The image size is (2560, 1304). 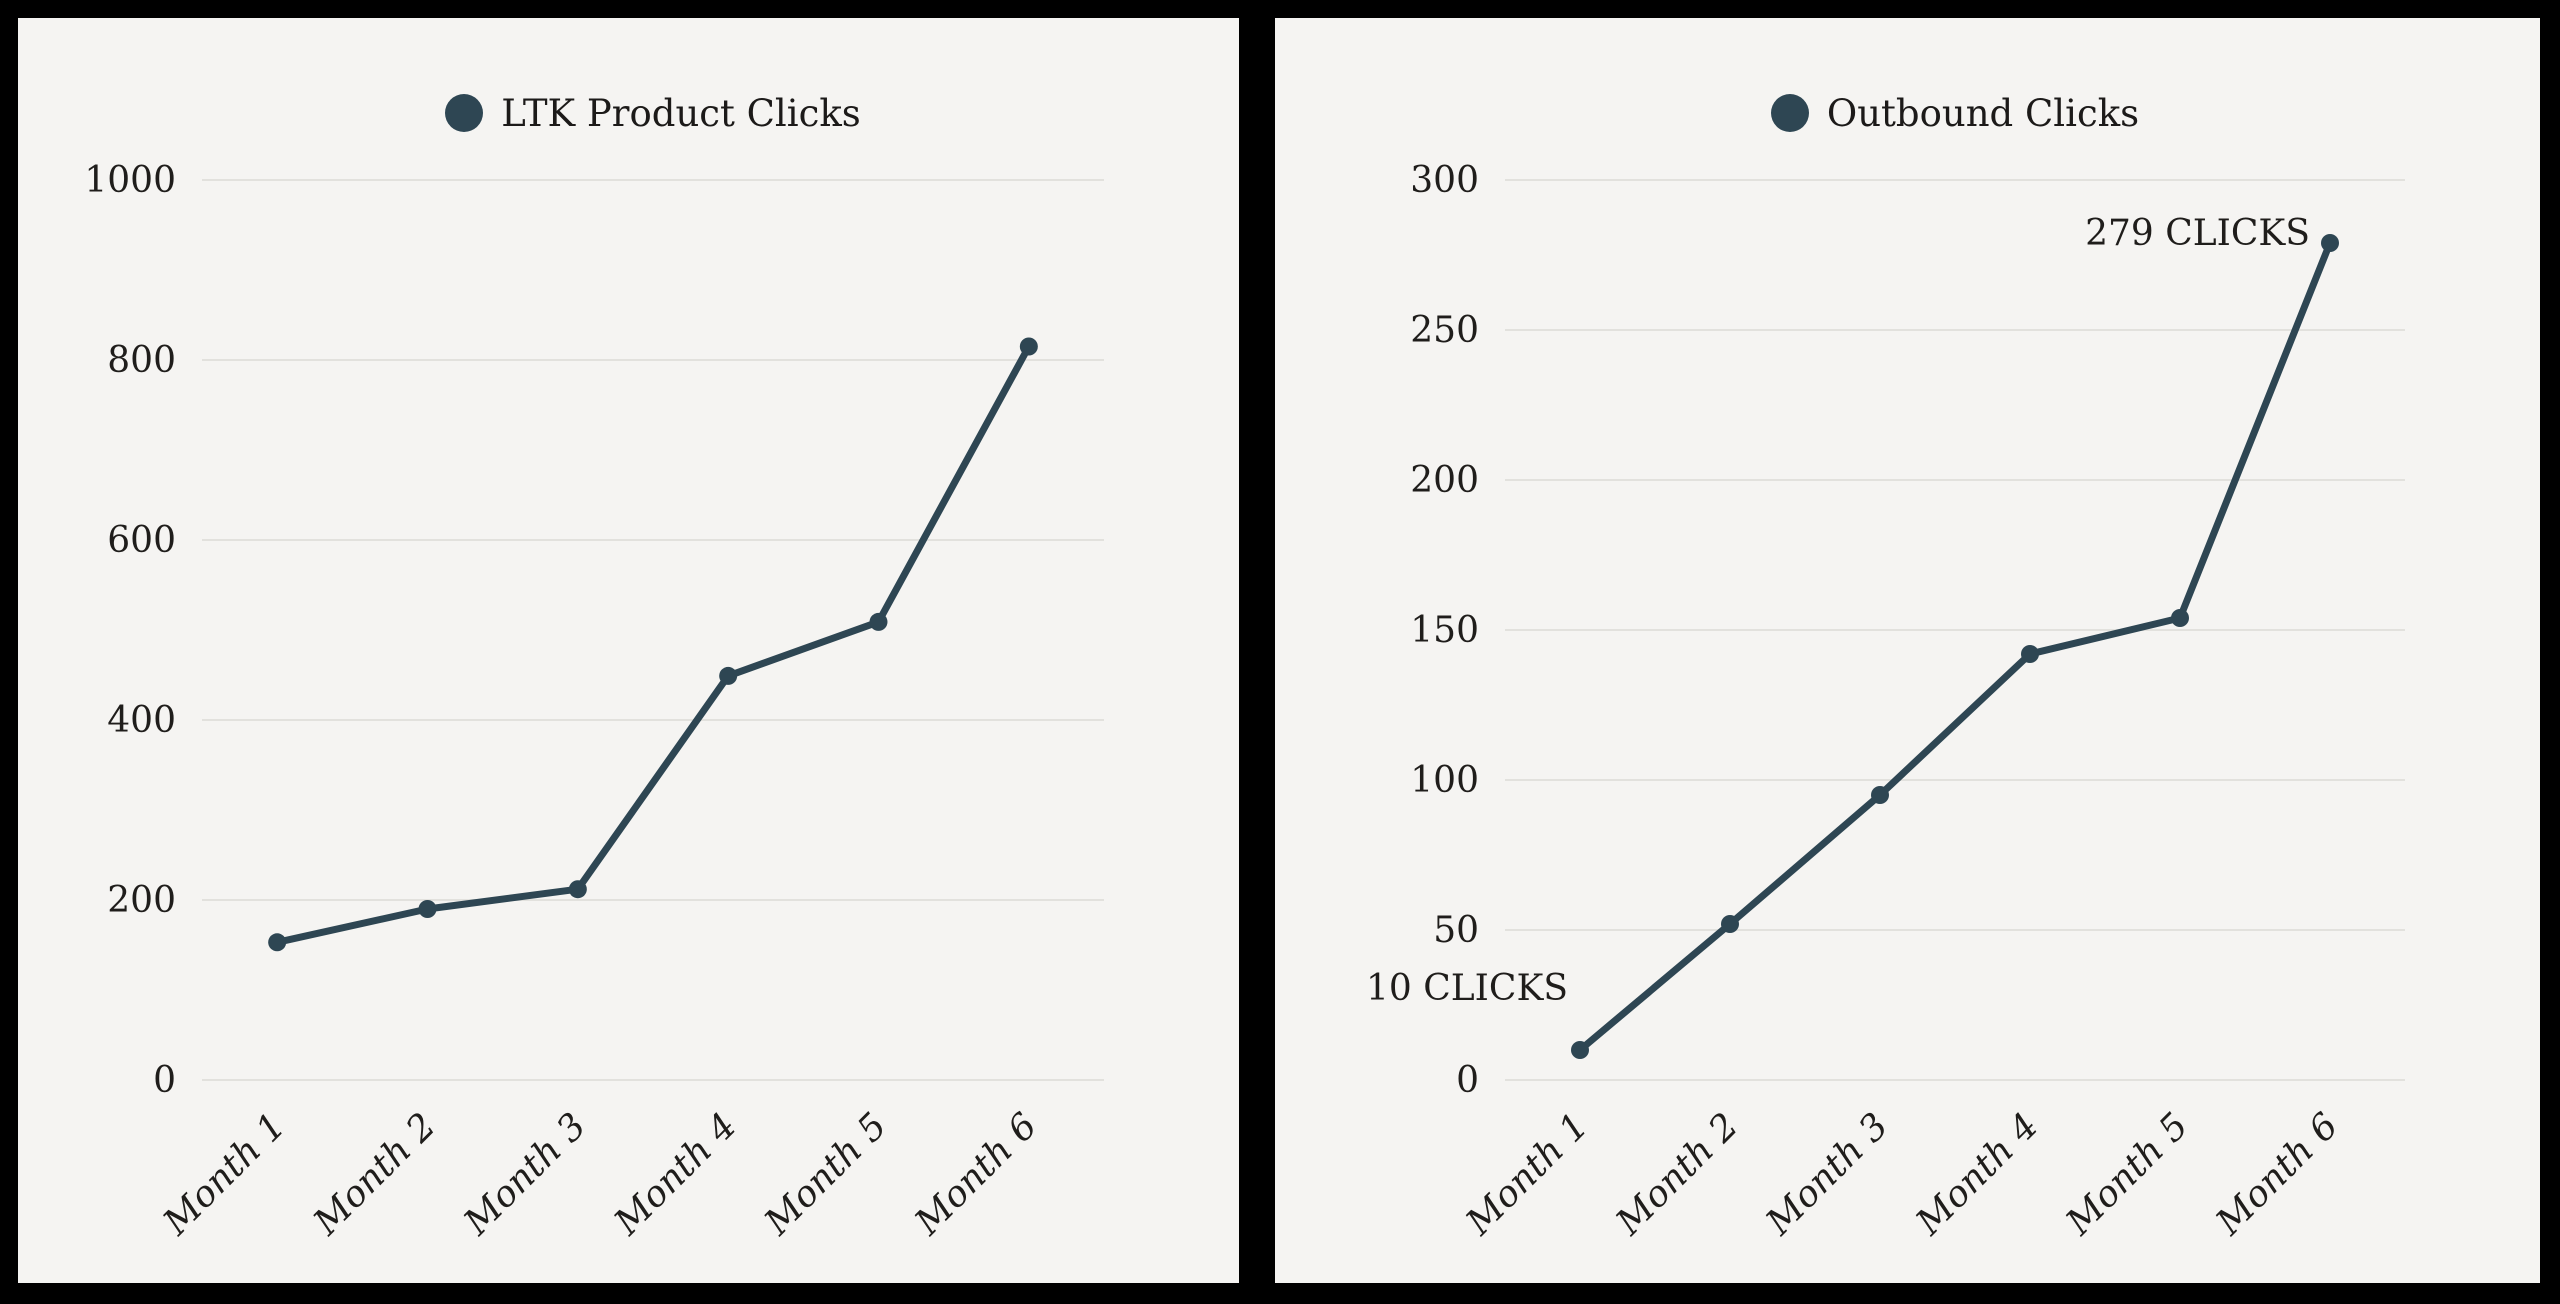 I want to click on data-line, so click(x=653, y=644).